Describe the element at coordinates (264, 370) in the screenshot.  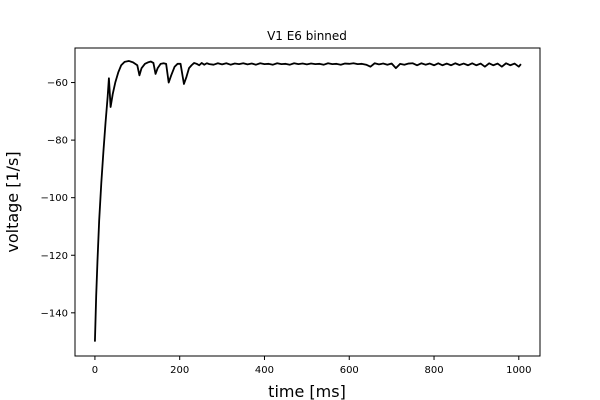
I see `x-tick-label: 400` at that location.